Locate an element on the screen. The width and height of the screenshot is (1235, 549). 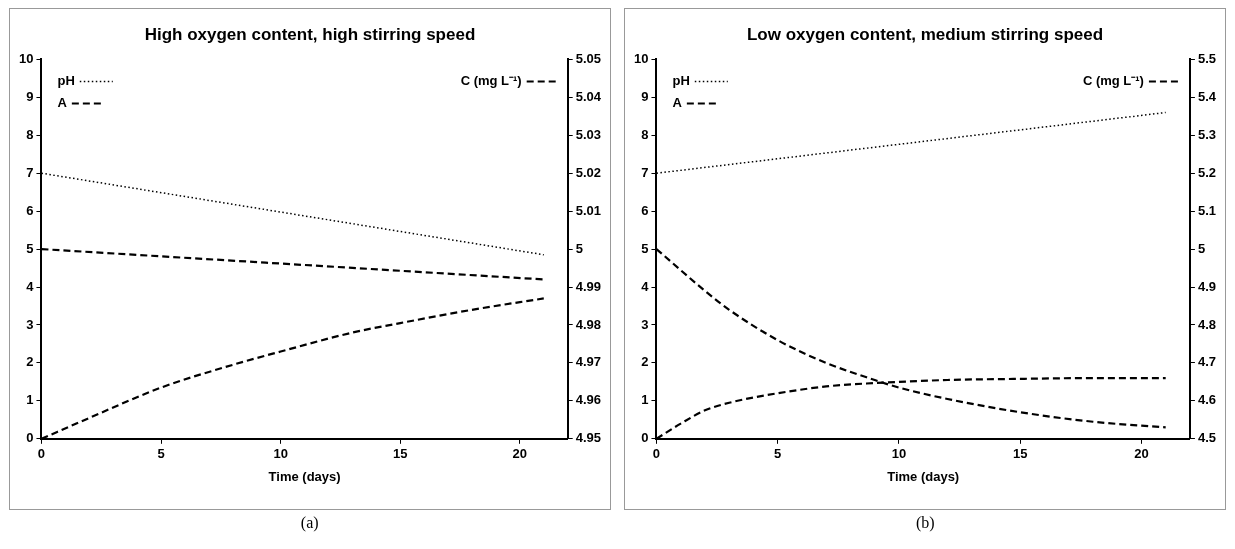
y2-tick-label: 4.8 is located at coordinates (1207, 324).